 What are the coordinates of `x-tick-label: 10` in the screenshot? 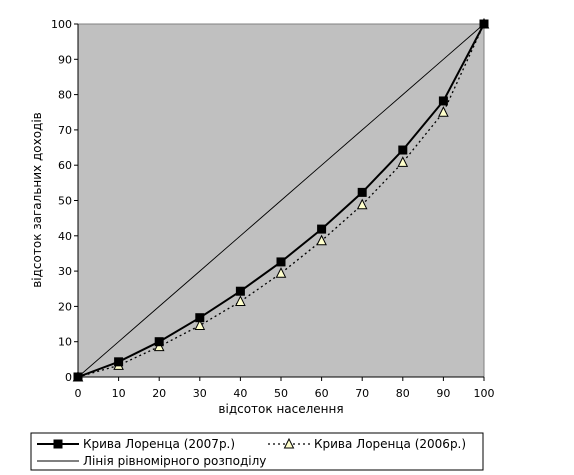 It's located at (119, 393).